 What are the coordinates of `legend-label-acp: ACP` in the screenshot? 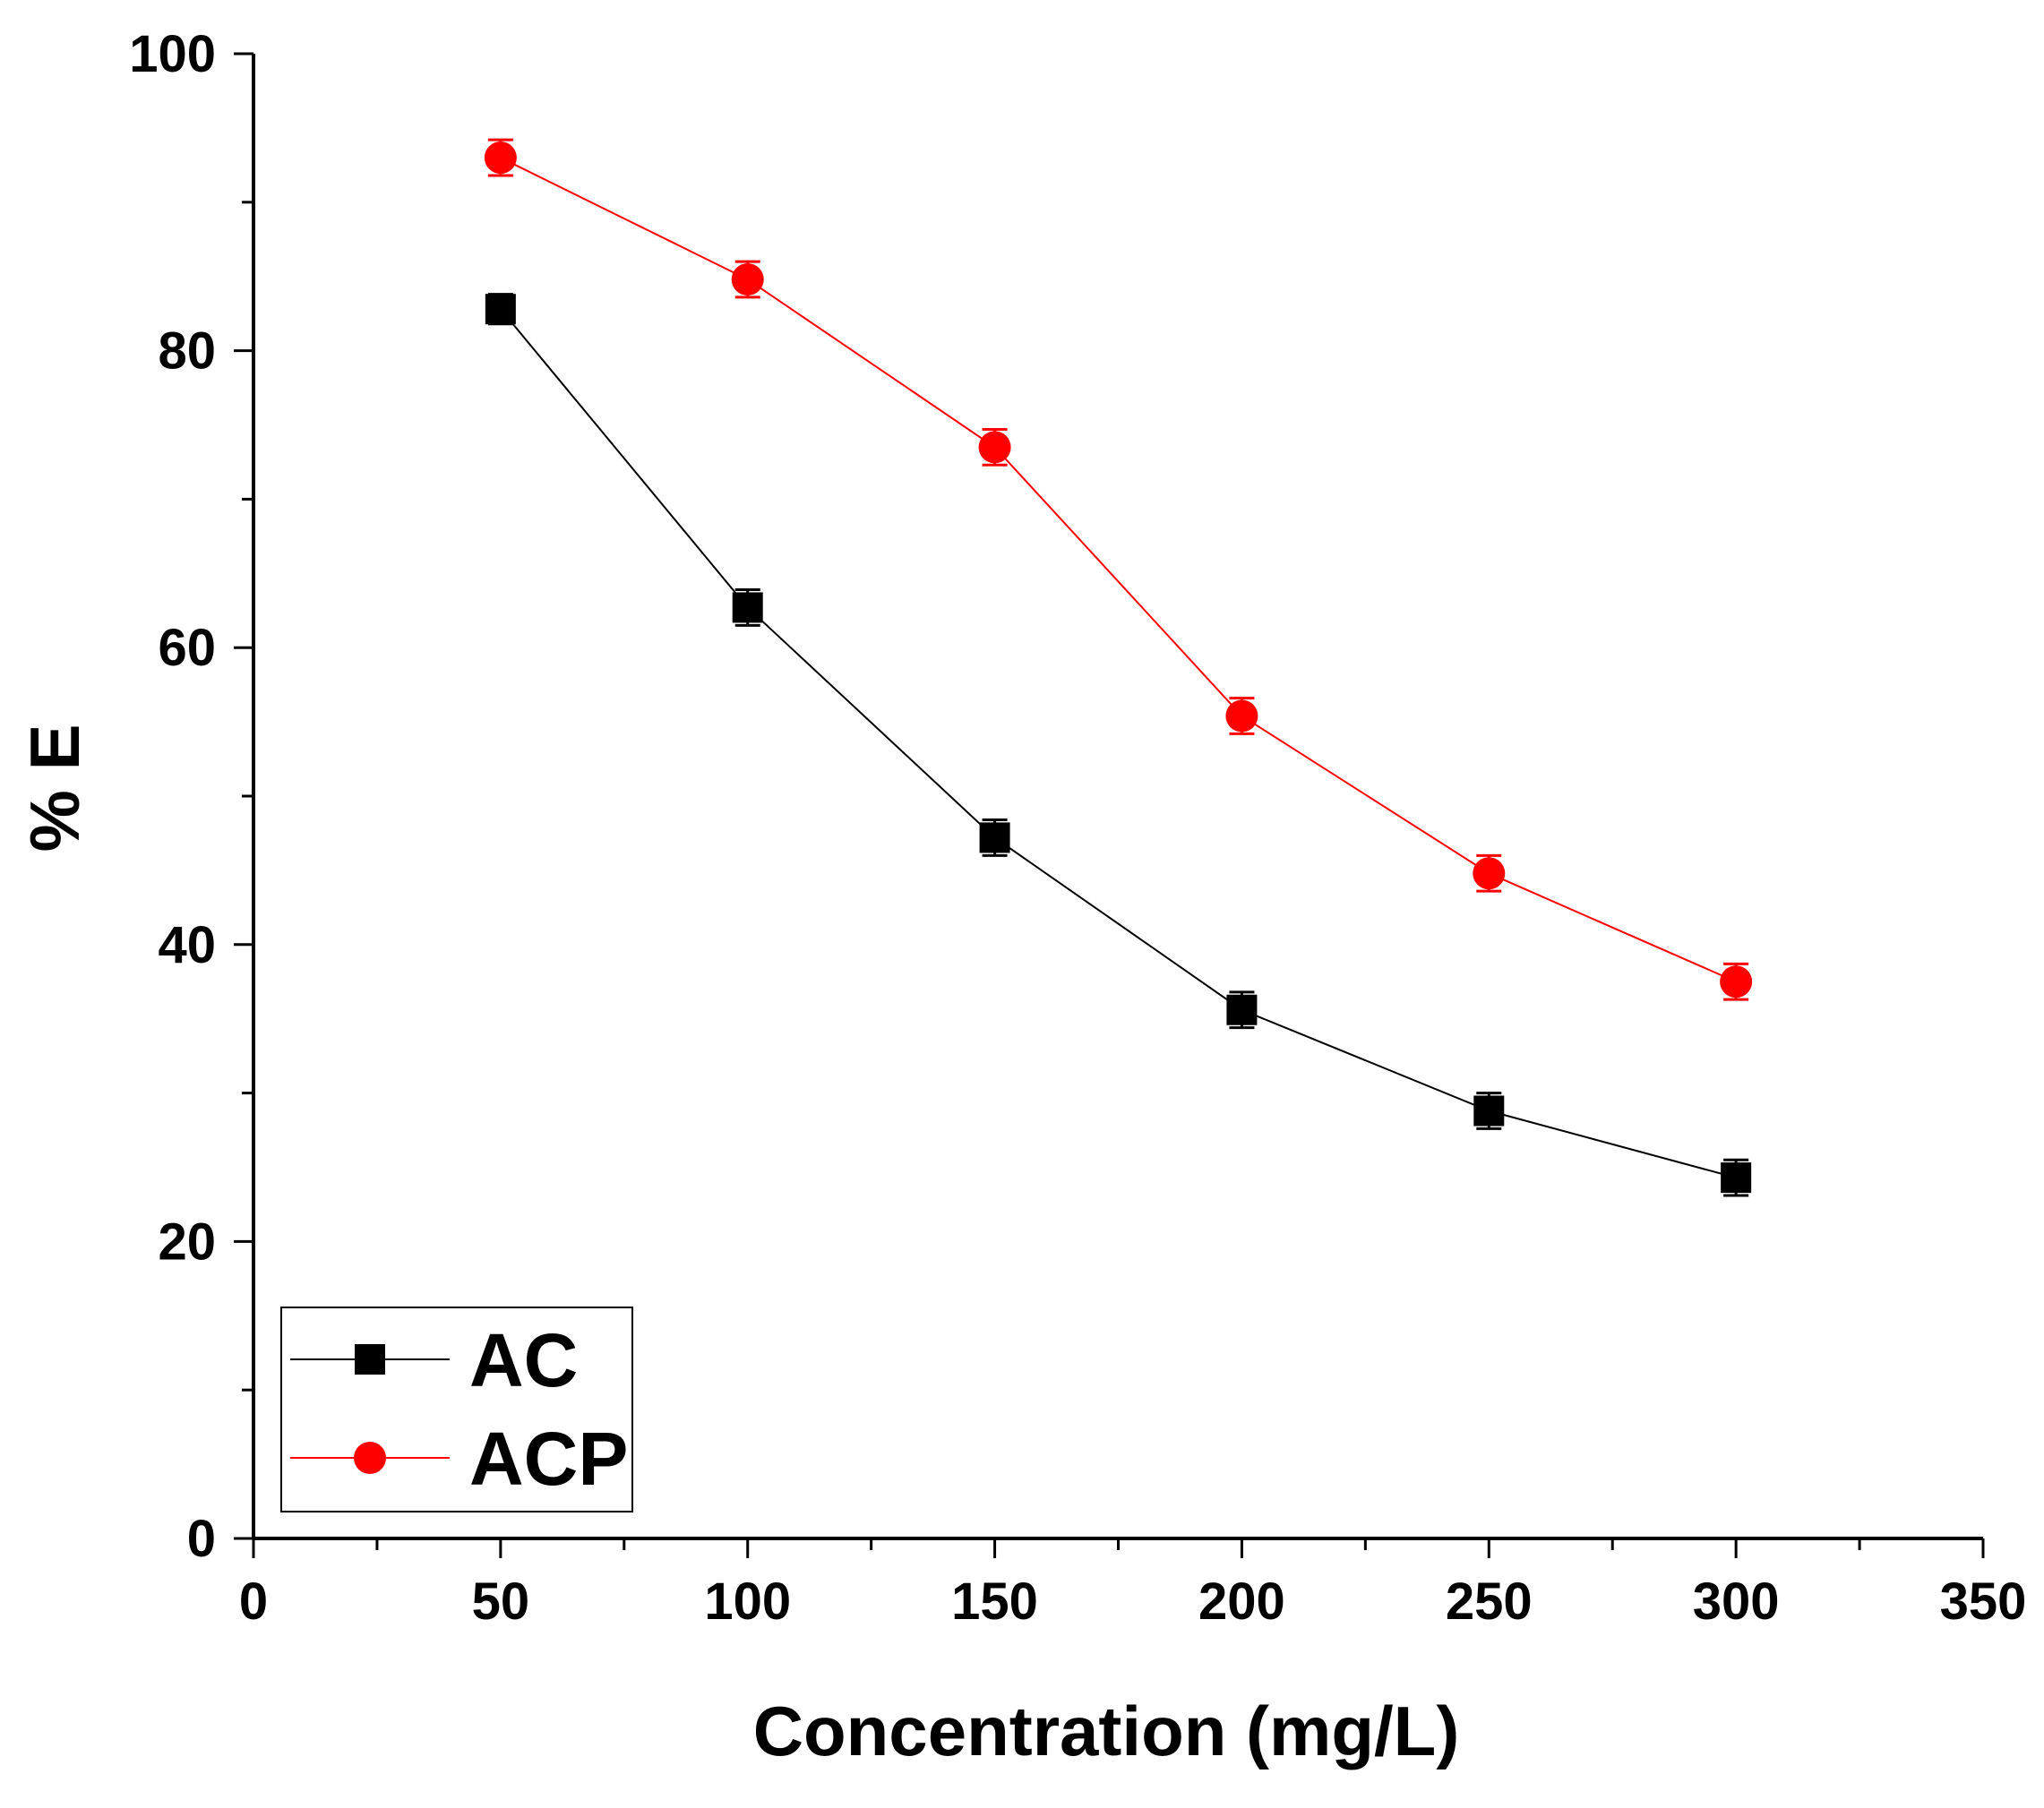 It's located at (548, 1459).